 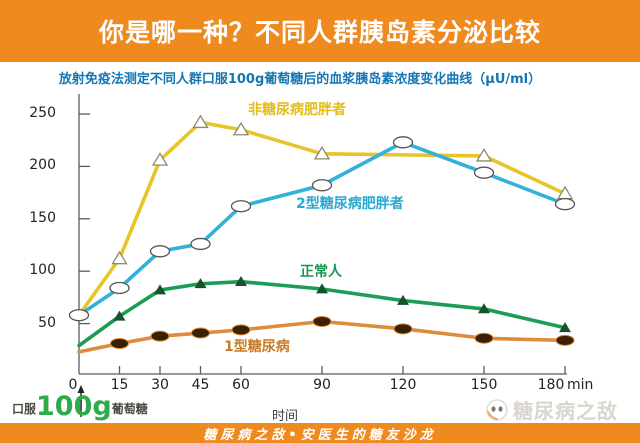 I want to click on footer-bar: 糖尿病之敌•安医生的糖友沙龙, so click(x=320, y=433).